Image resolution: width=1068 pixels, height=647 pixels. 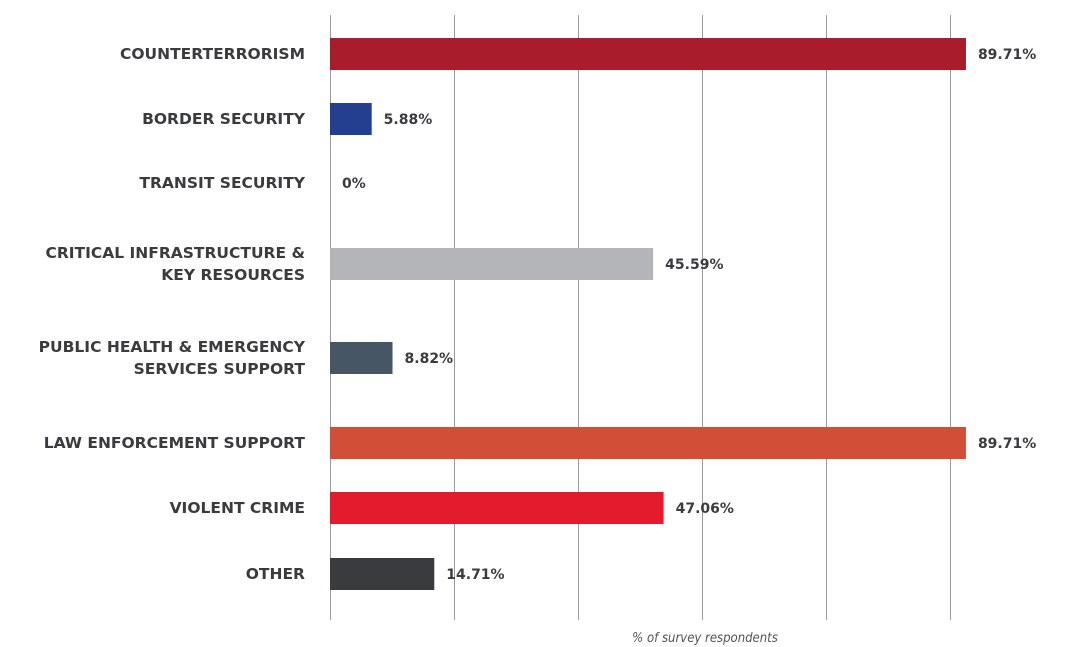 What do you see at coordinates (429, 359) in the screenshot?
I see `value-label-4: 8.82%` at bounding box center [429, 359].